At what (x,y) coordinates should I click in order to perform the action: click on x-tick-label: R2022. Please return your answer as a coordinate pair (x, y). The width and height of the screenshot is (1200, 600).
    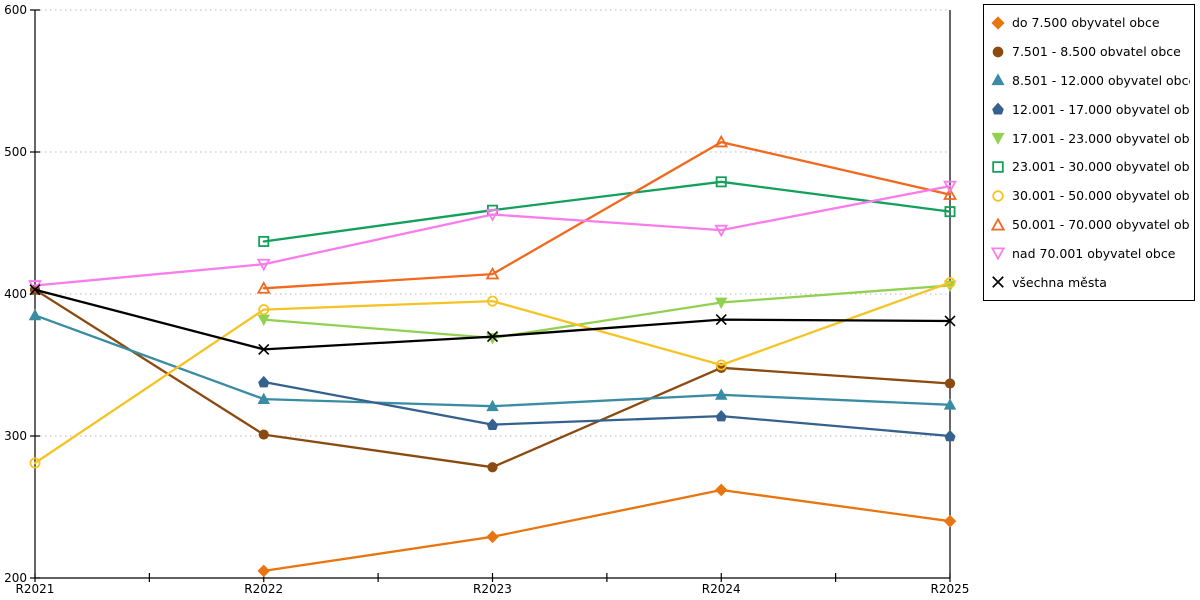
    Looking at the image, I should click on (263, 589).